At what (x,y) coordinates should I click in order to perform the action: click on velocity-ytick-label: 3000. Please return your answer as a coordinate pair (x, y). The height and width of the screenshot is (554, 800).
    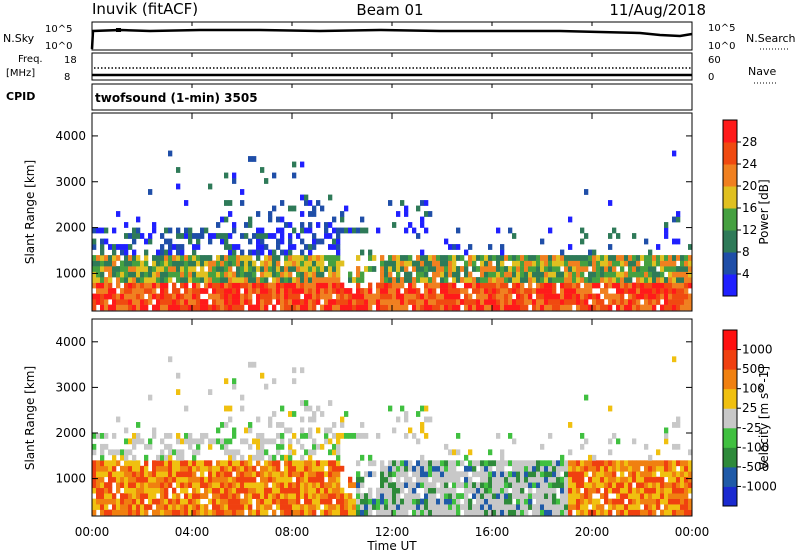
    Looking at the image, I should click on (70, 387).